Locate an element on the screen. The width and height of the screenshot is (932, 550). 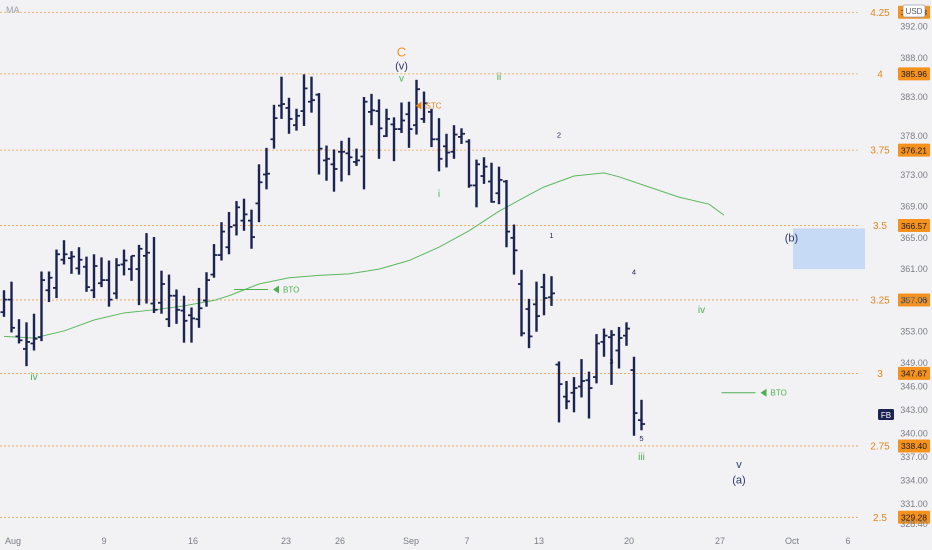
wave-label-4: ii is located at coordinates (499, 77).